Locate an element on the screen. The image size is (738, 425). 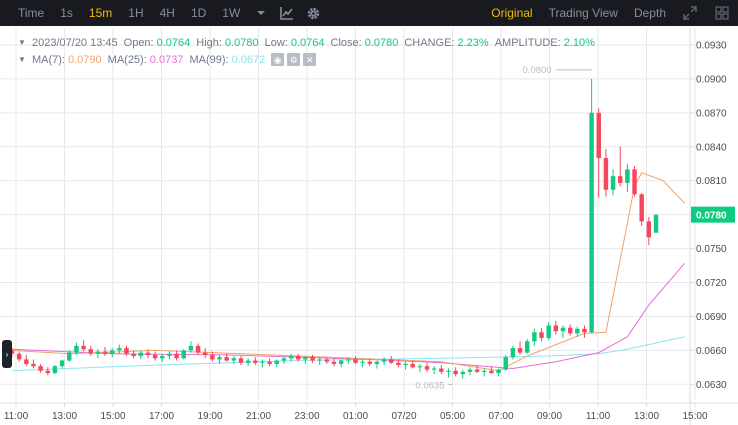
last-price-tag is located at coordinates (713, 214).